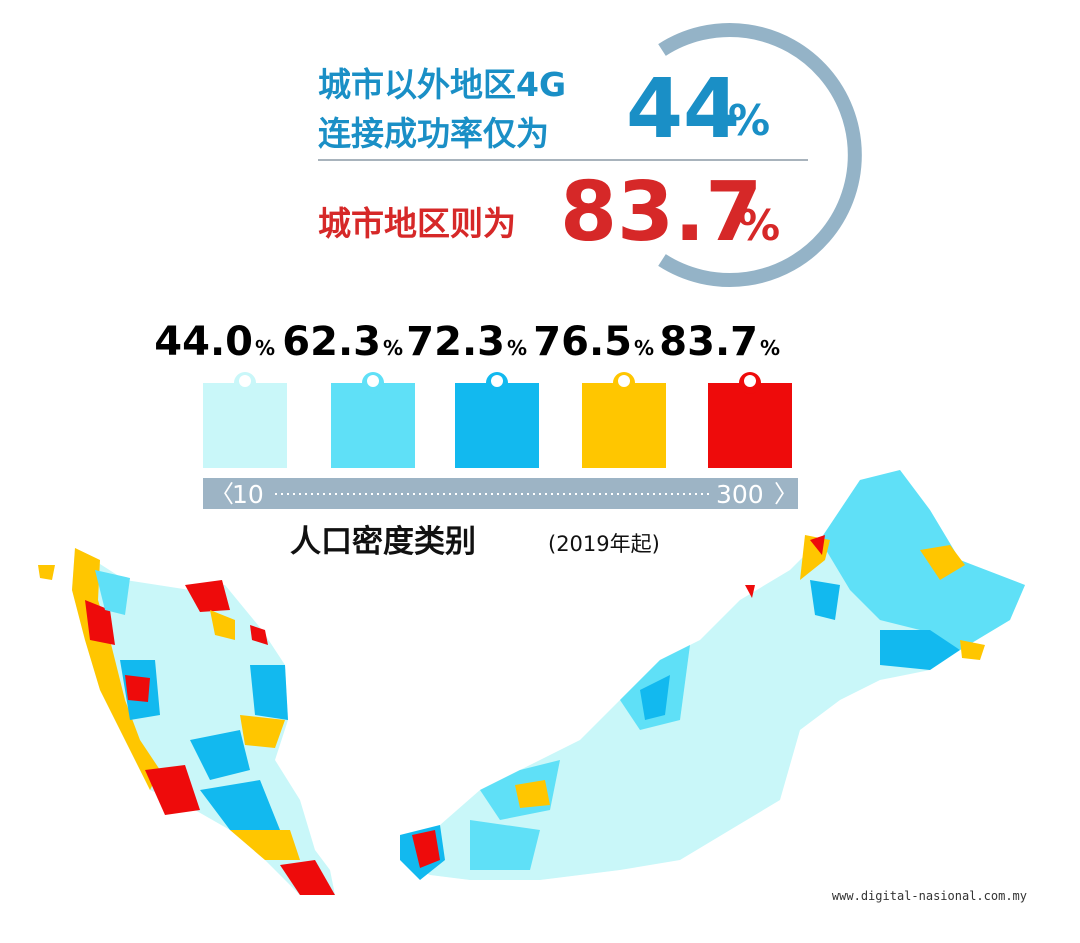 The height and width of the screenshot is (943, 1080). I want to click on legend-value: 62.3, so click(331, 342).